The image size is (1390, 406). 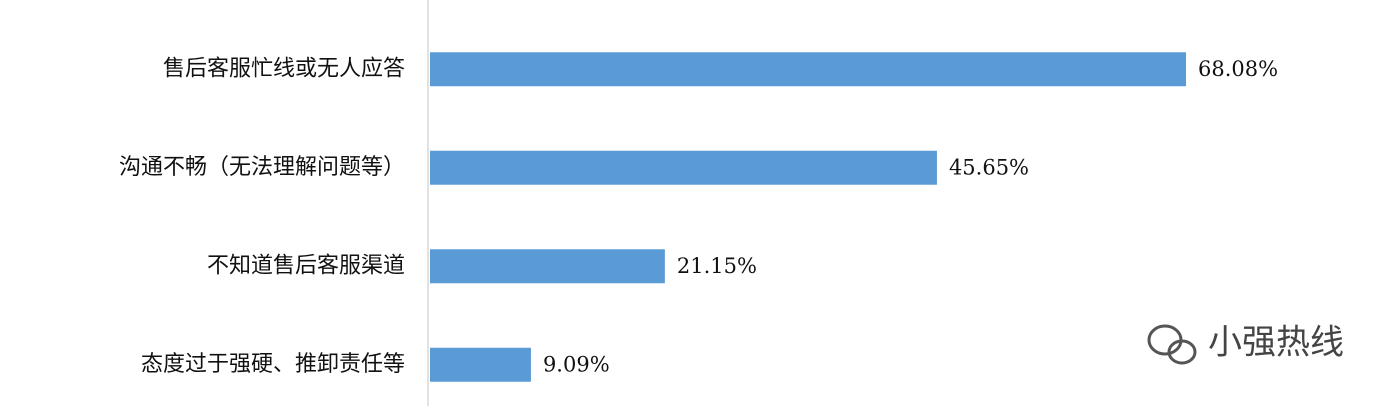 I want to click on category-label: 售后客服忙线或无人应答, so click(x=284, y=68).